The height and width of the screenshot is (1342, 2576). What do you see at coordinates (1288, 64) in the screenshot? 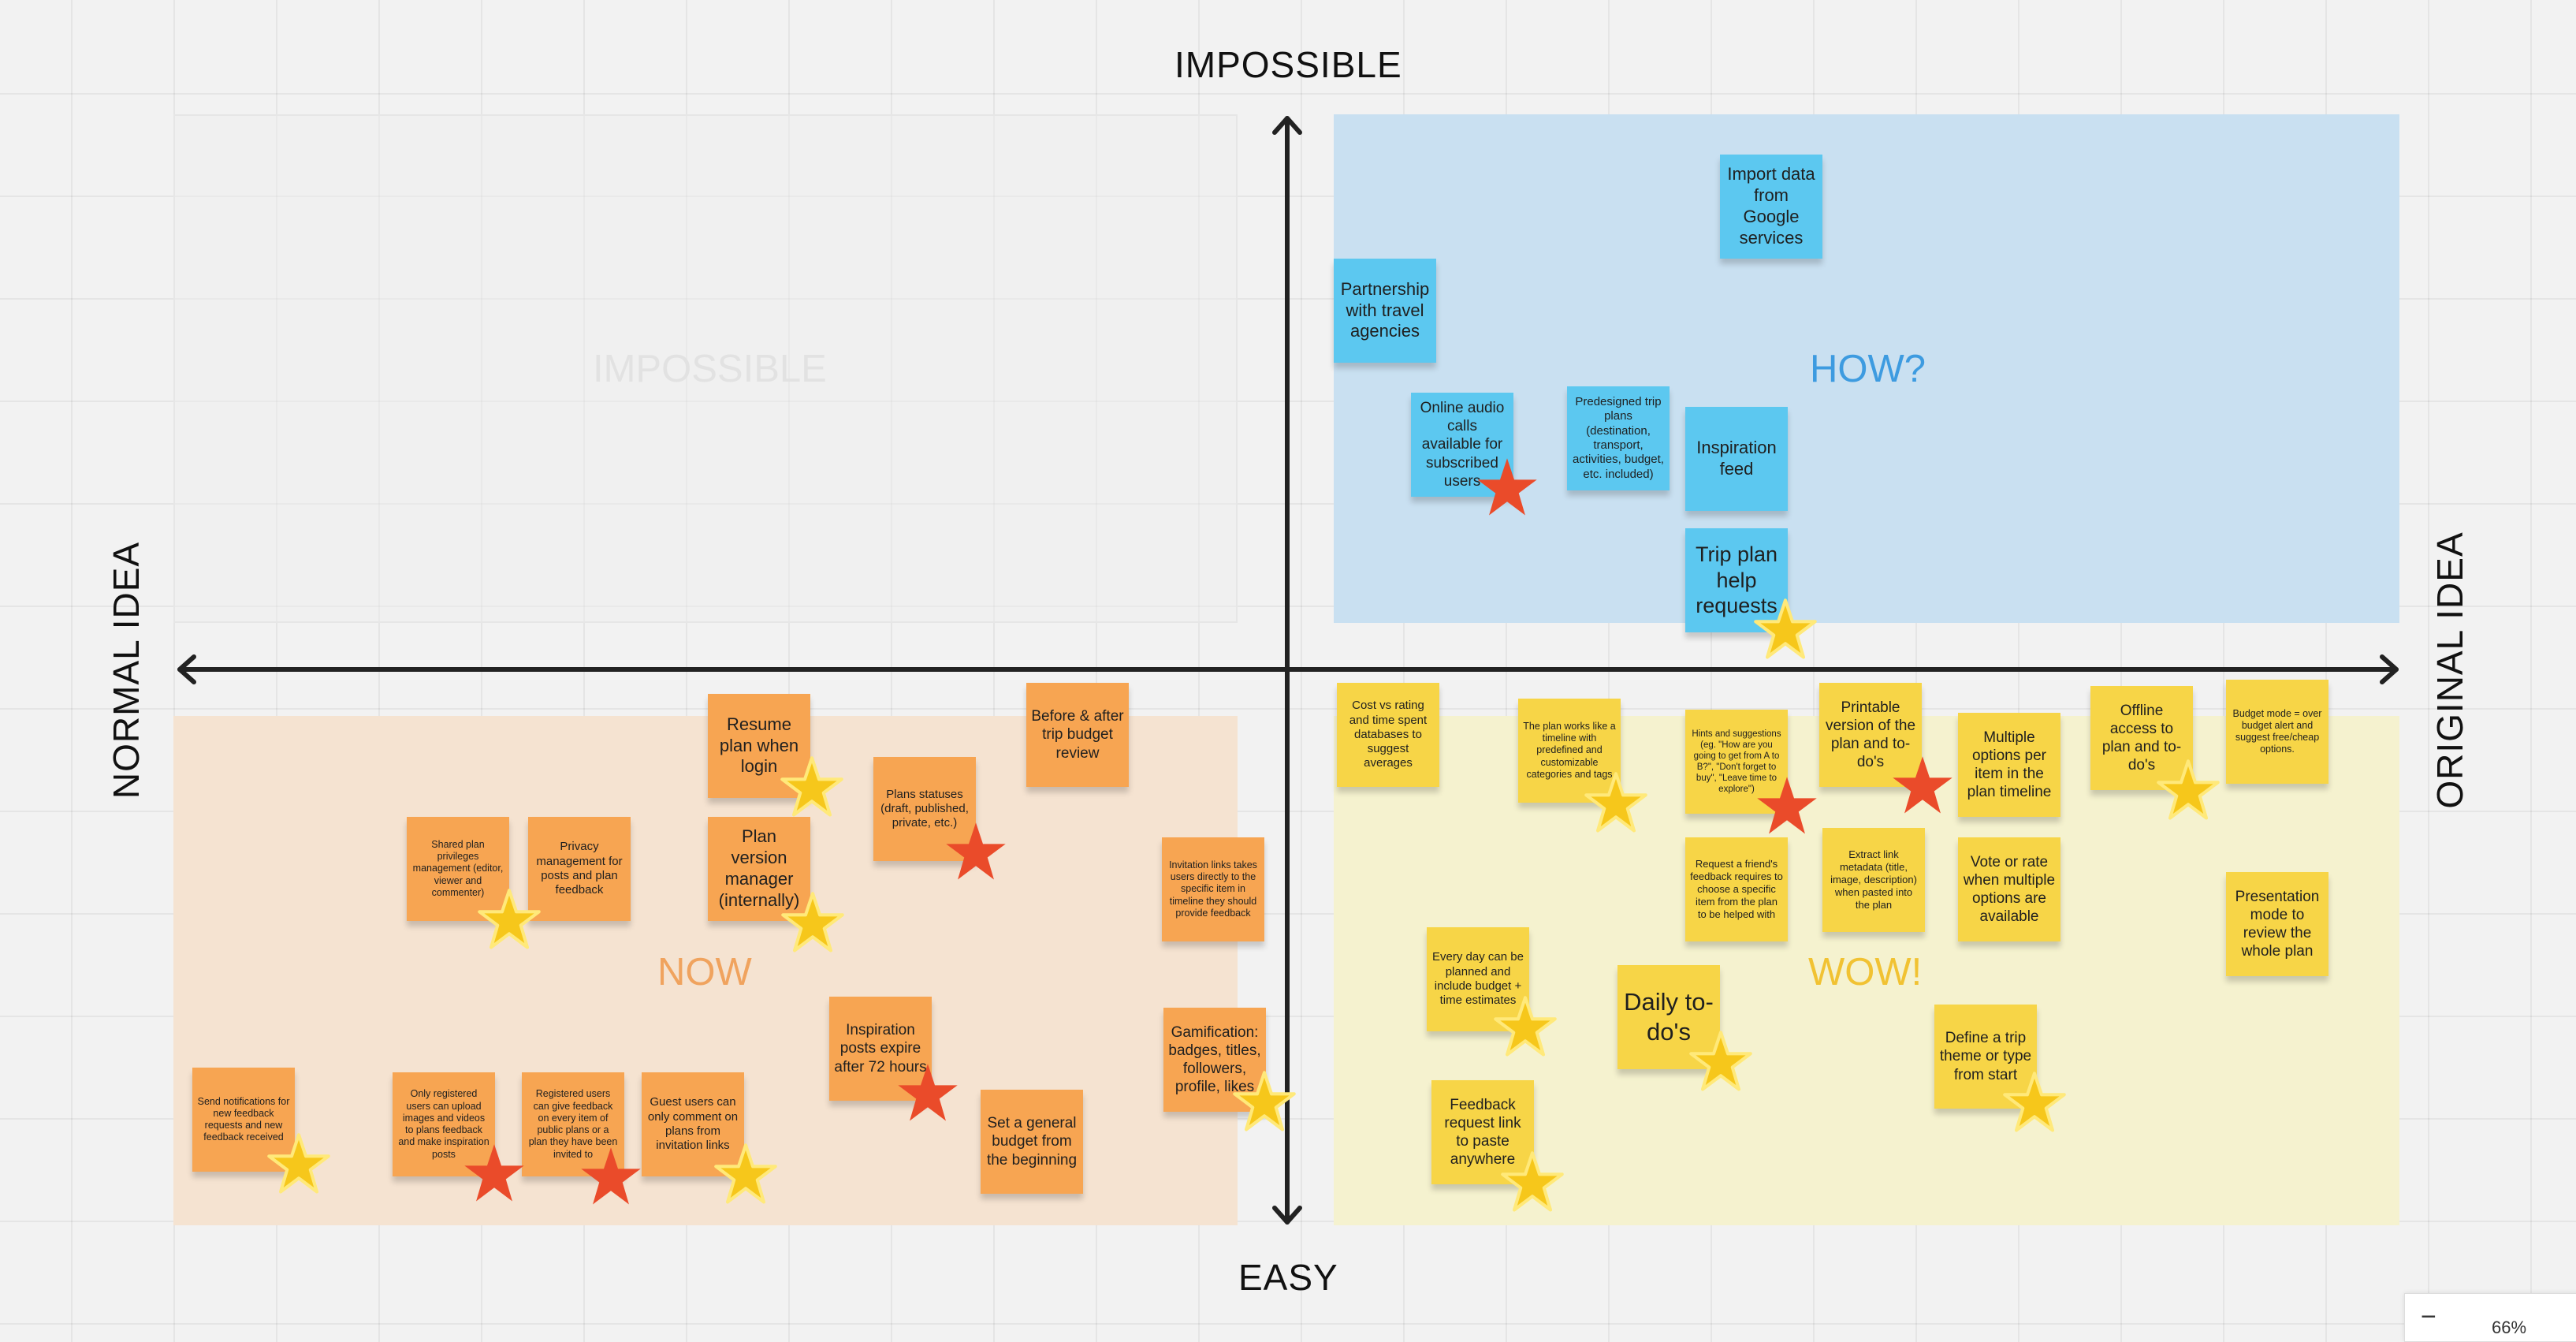
I see `axis-label-top: IMPOSSIBLE` at bounding box center [1288, 64].